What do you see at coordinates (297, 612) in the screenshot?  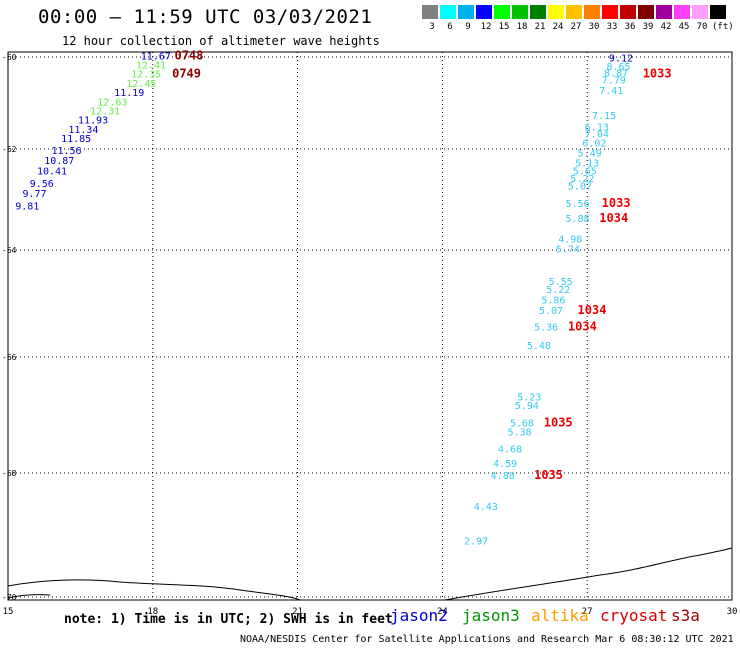 I see `longitude-label: 21` at bounding box center [297, 612].